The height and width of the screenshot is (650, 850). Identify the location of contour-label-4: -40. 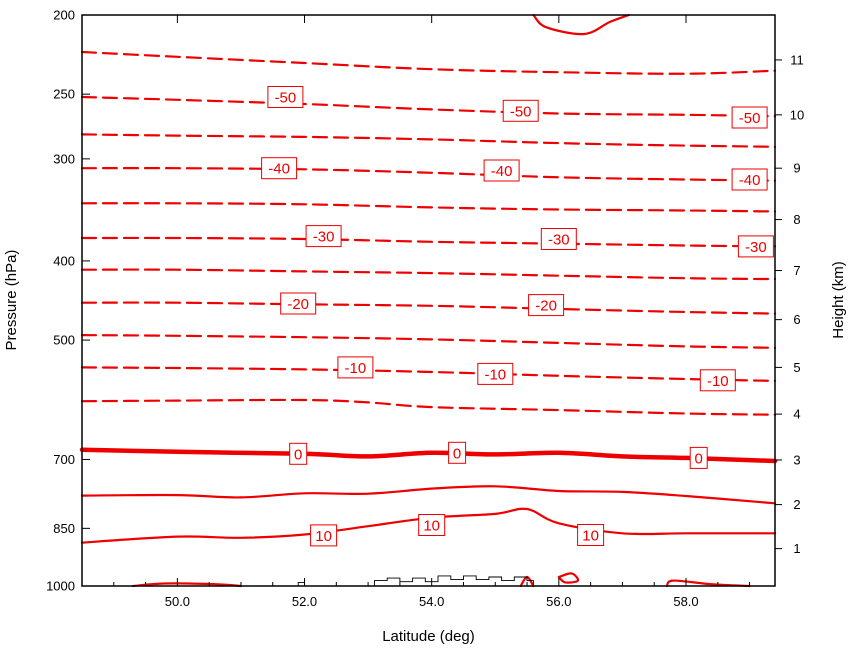
(501, 170).